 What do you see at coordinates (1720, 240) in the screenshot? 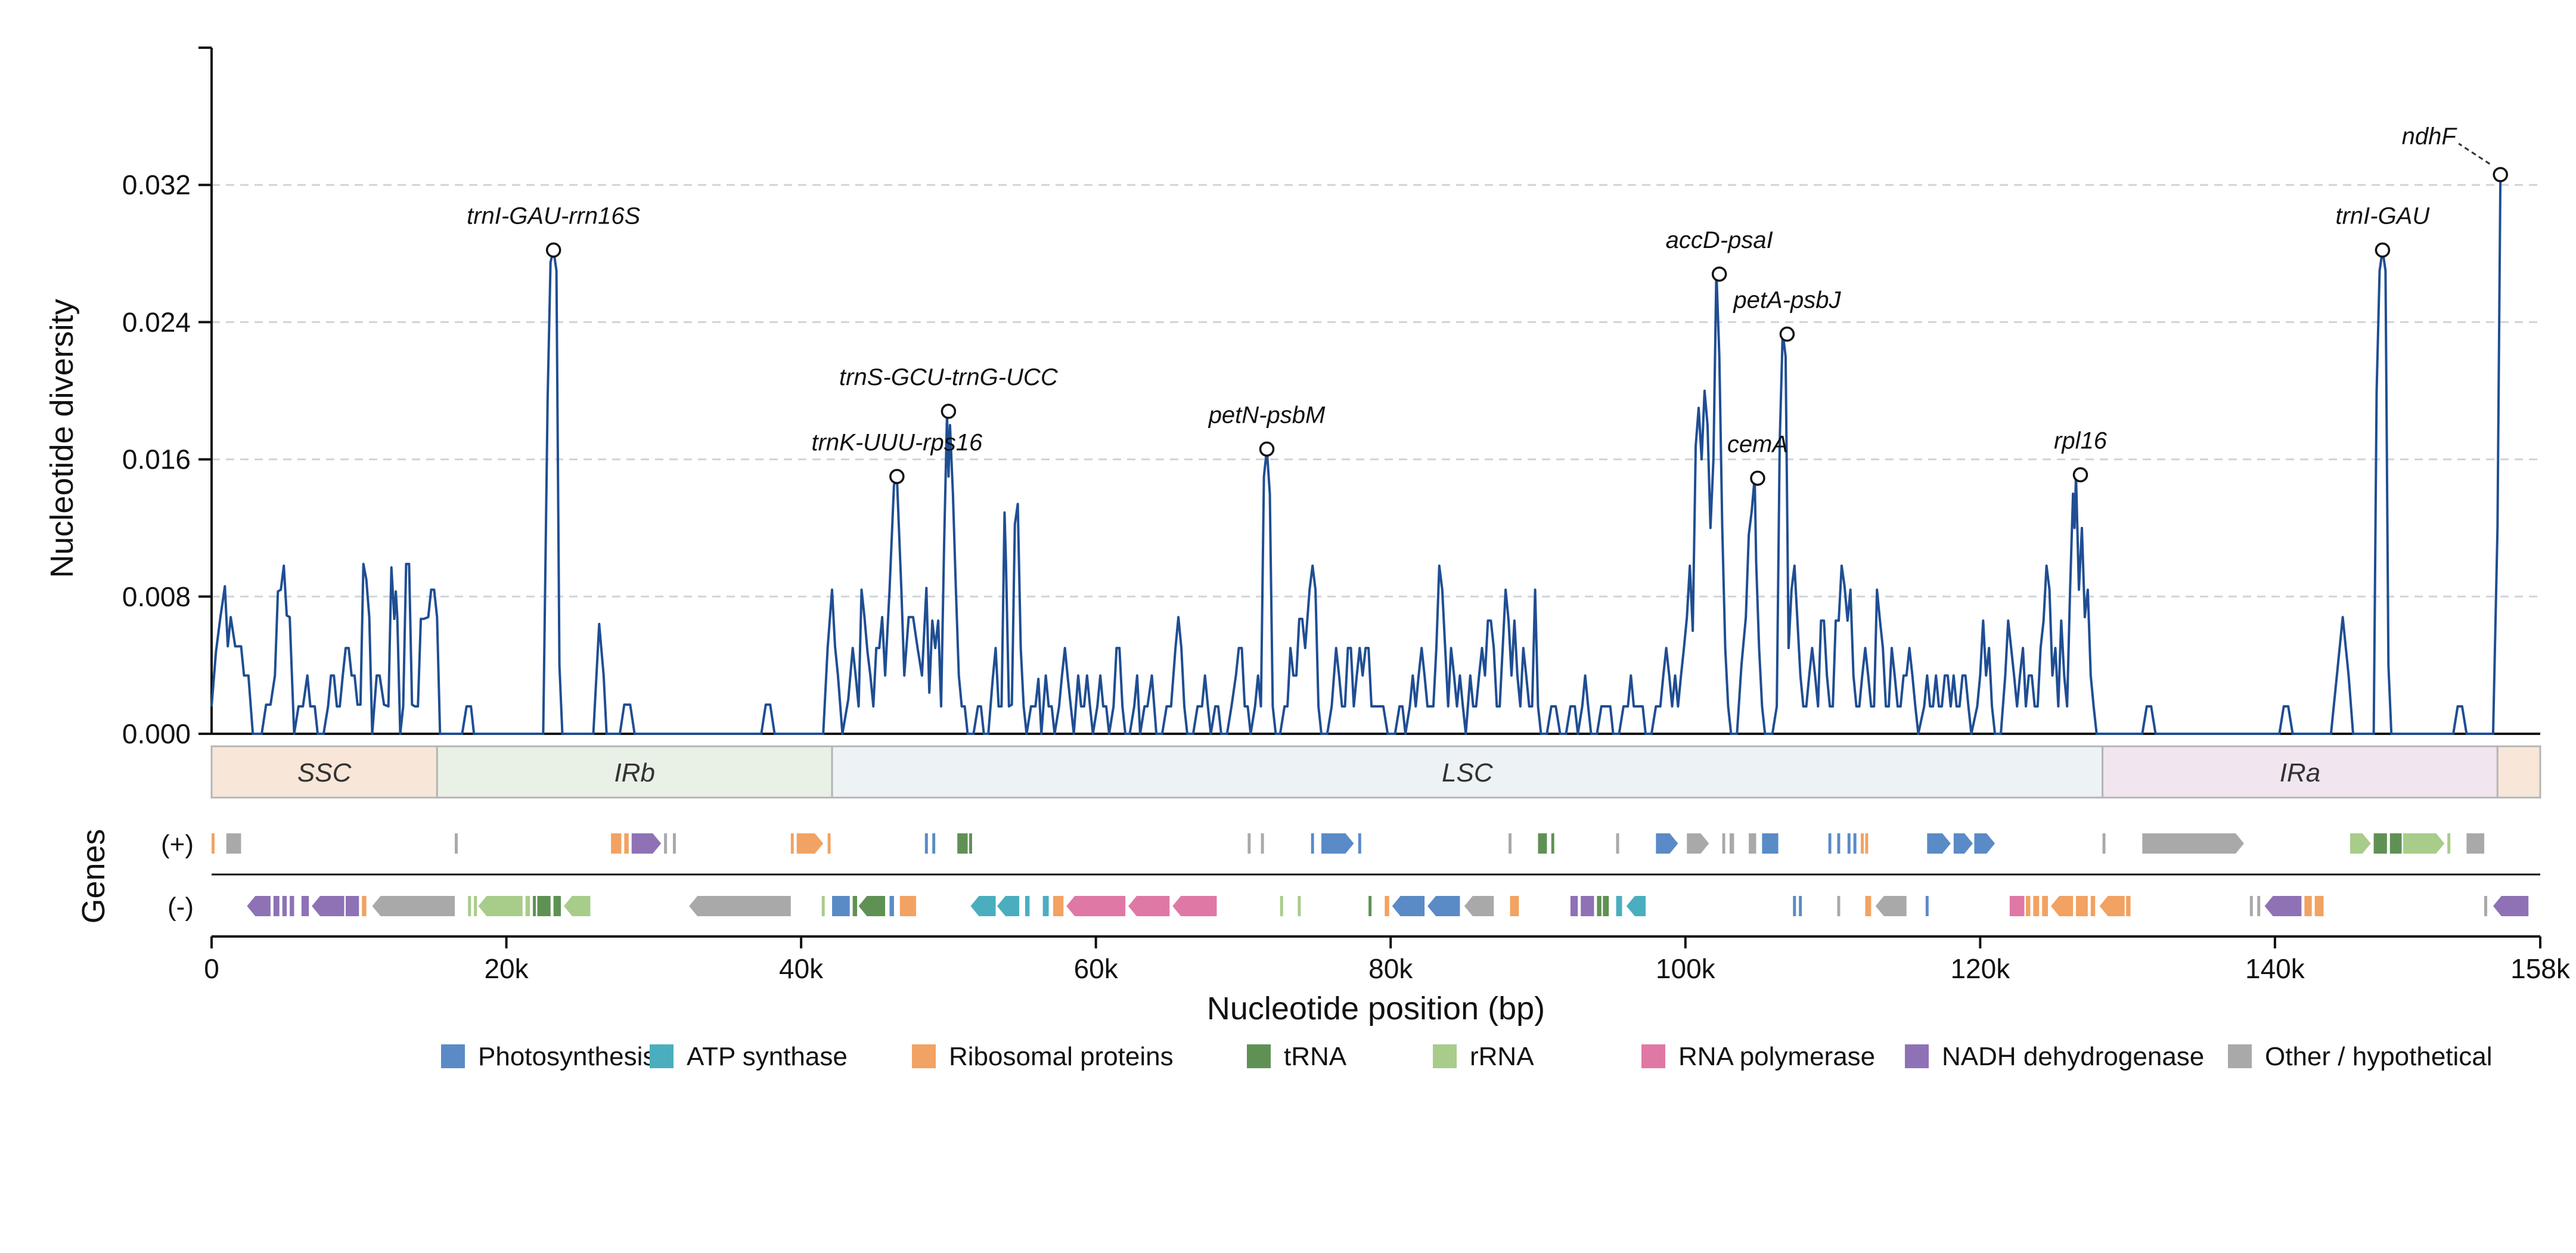
I see `peak-label: accD-psaI` at bounding box center [1720, 240].